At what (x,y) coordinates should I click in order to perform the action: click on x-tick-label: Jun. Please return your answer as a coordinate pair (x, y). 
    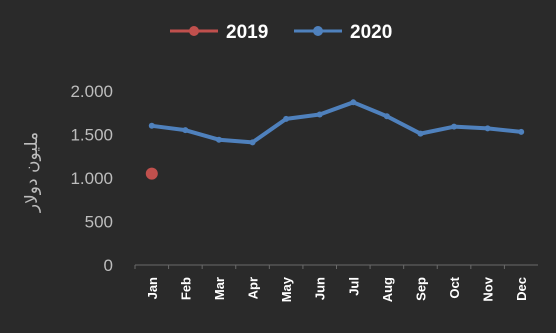
    Looking at the image, I should click on (320, 288).